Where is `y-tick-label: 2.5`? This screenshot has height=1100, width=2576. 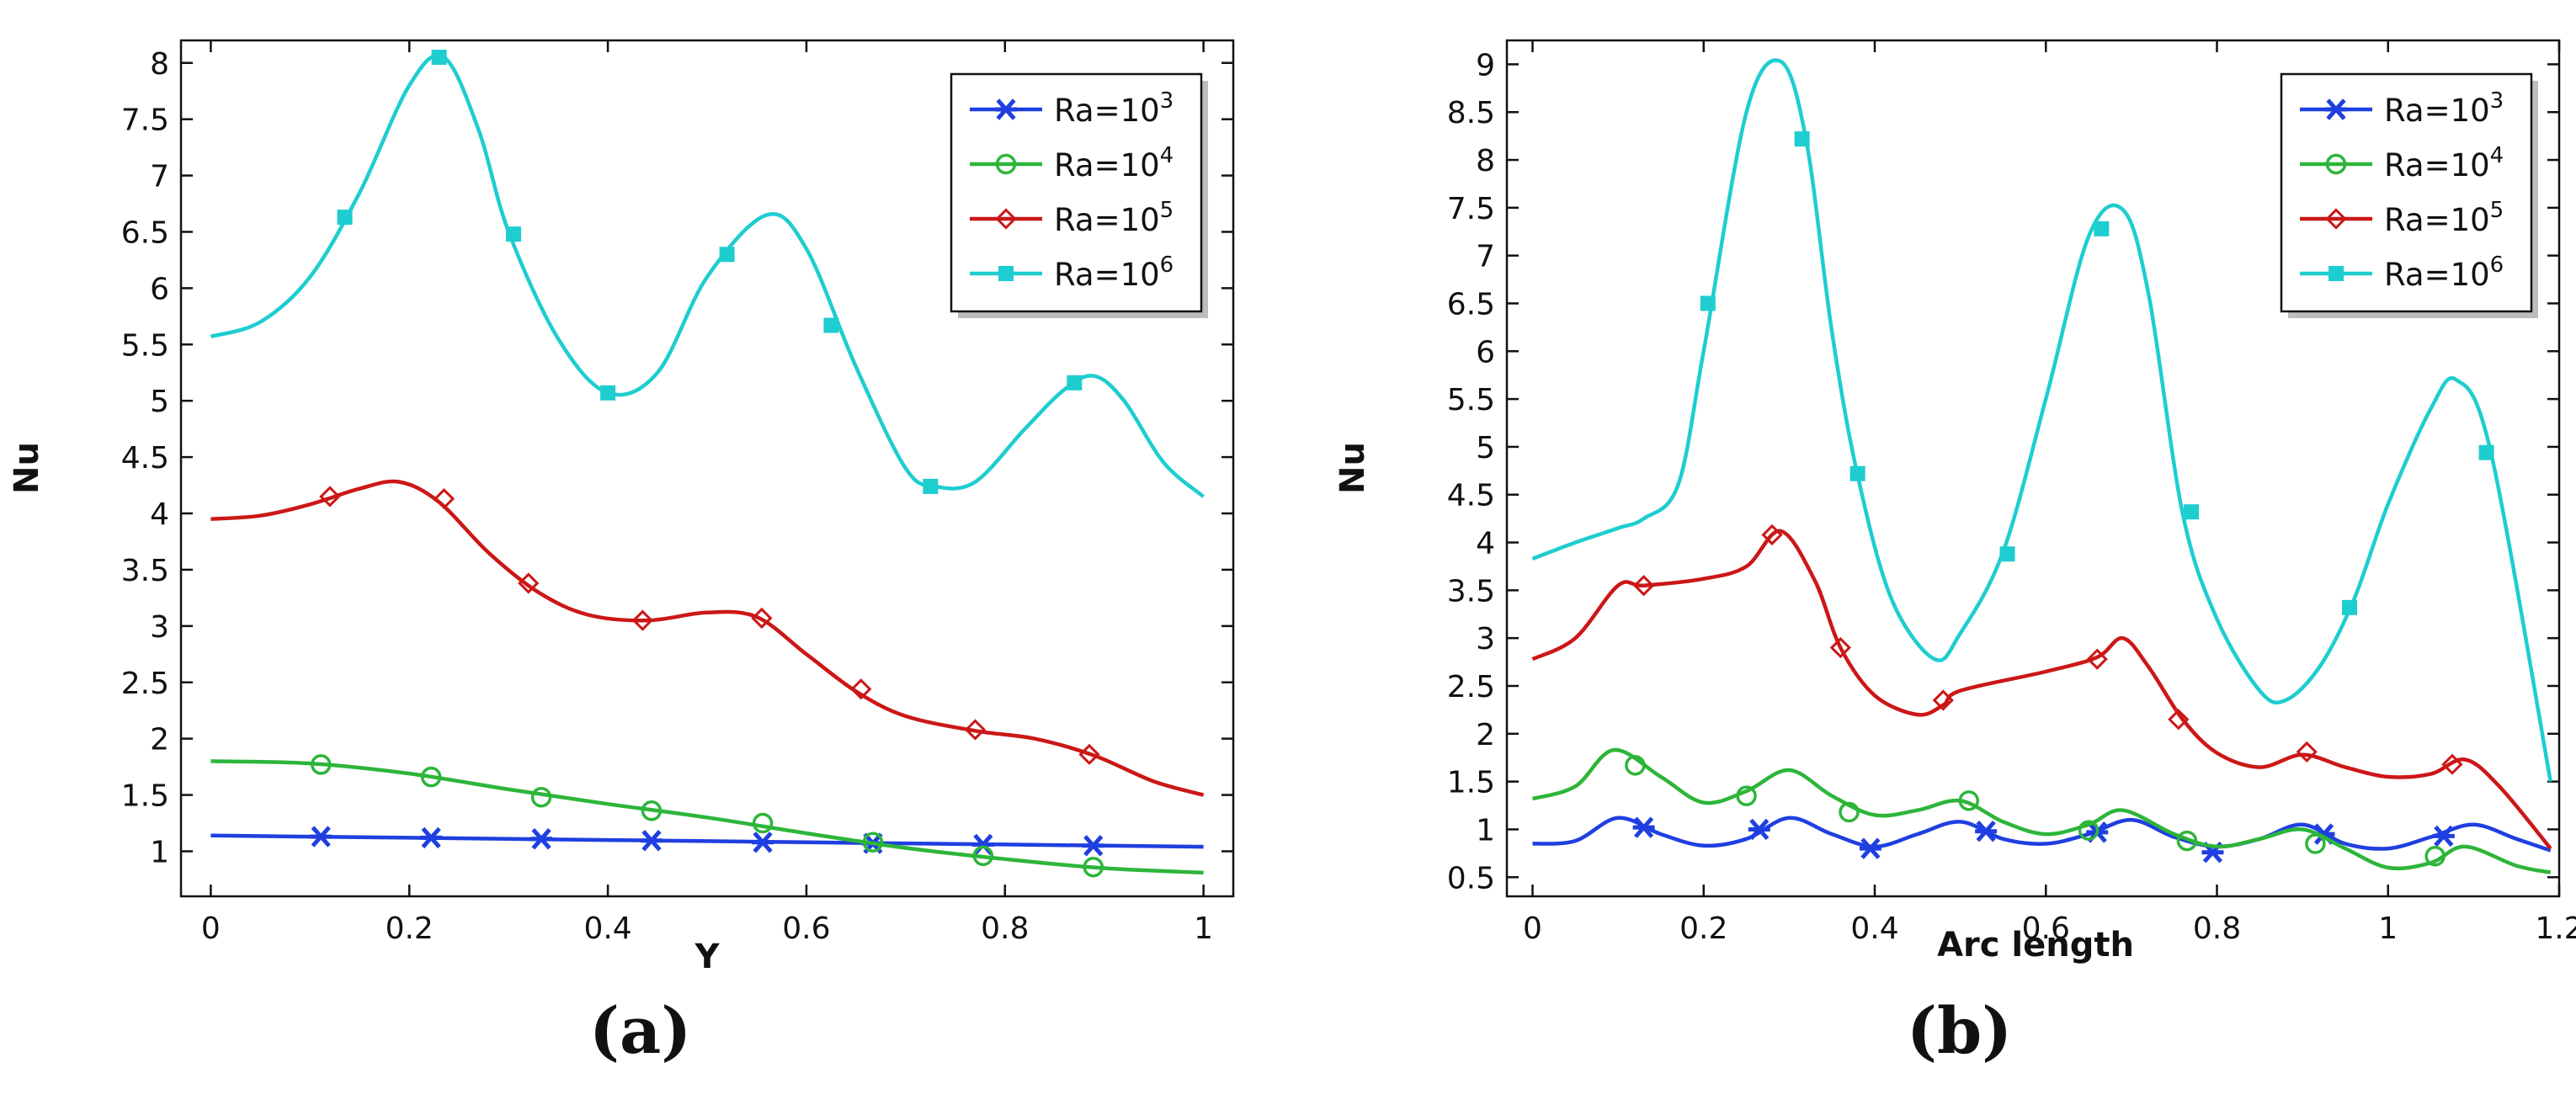 y-tick-label: 2.5 is located at coordinates (145, 684).